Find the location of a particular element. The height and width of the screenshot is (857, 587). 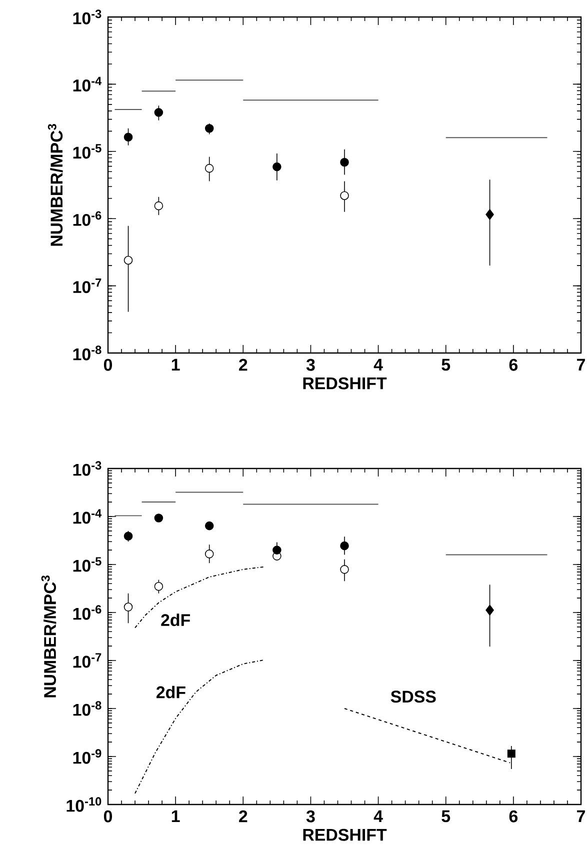

y-tick-label: 10$^{-9}$ is located at coordinates (87, 756).